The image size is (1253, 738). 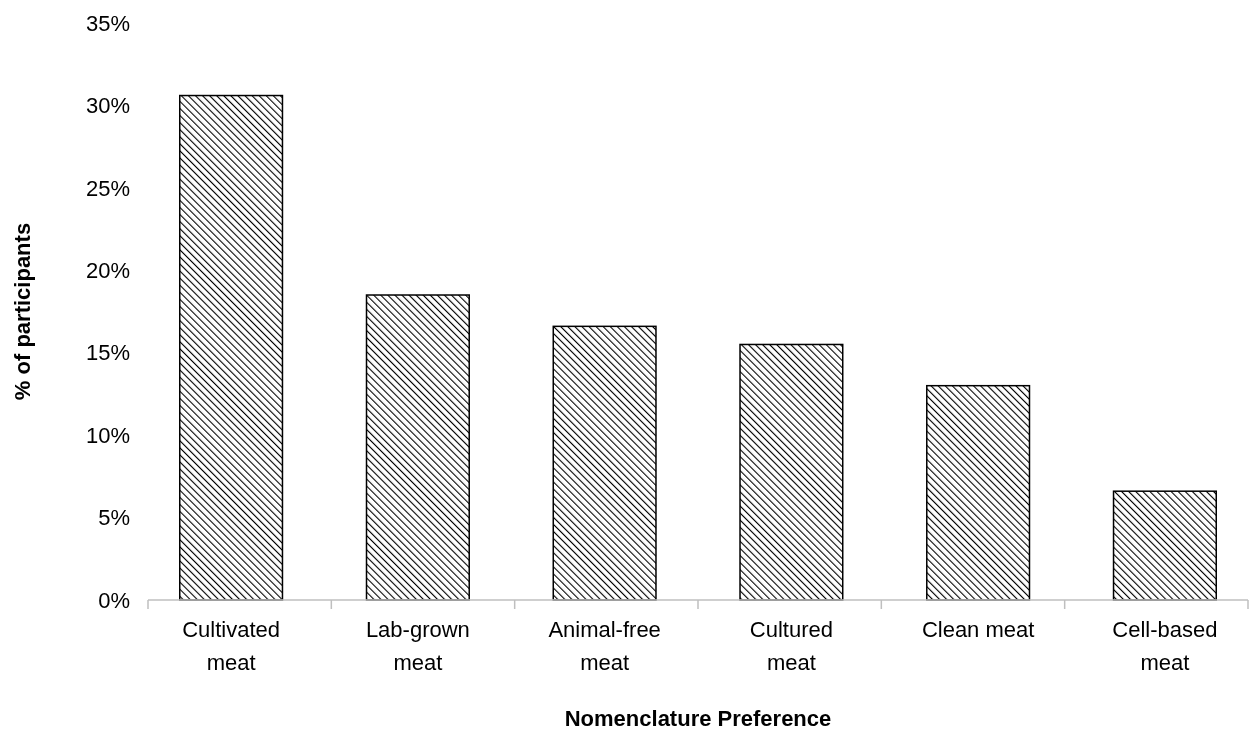 I want to click on y-tick-label: 10%, so click(x=107, y=435).